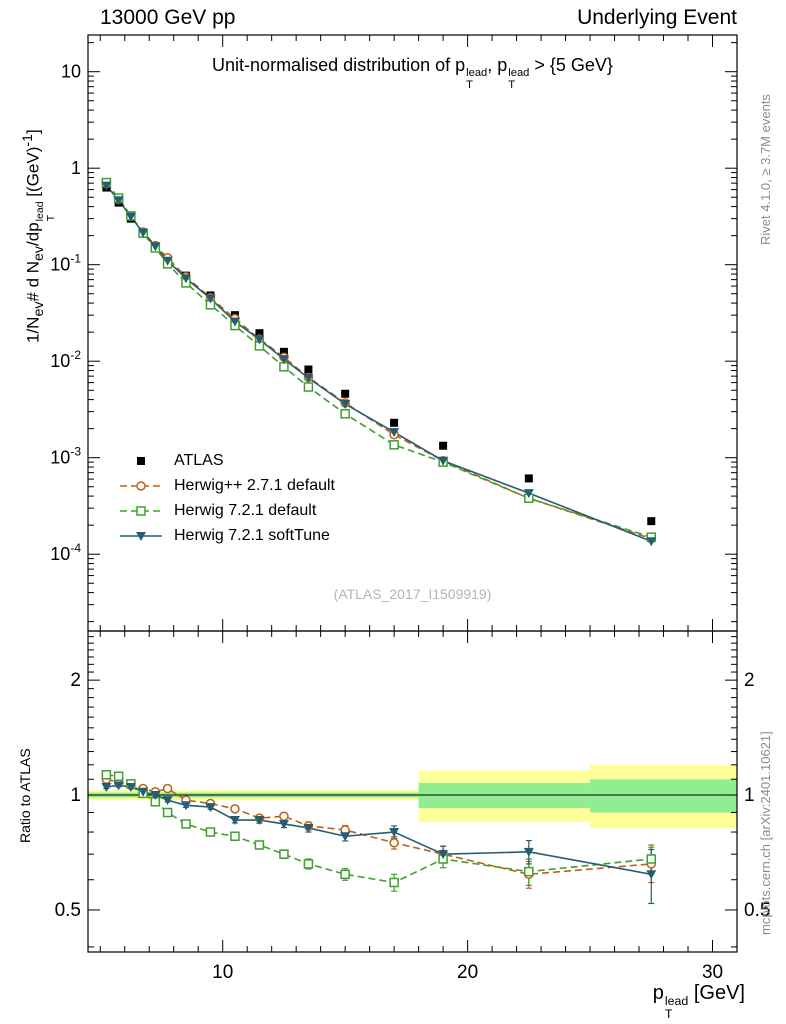 This screenshot has height=1024, width=786. What do you see at coordinates (141, 510) in the screenshot?
I see `herwig721-default-marker-icon` at bounding box center [141, 510].